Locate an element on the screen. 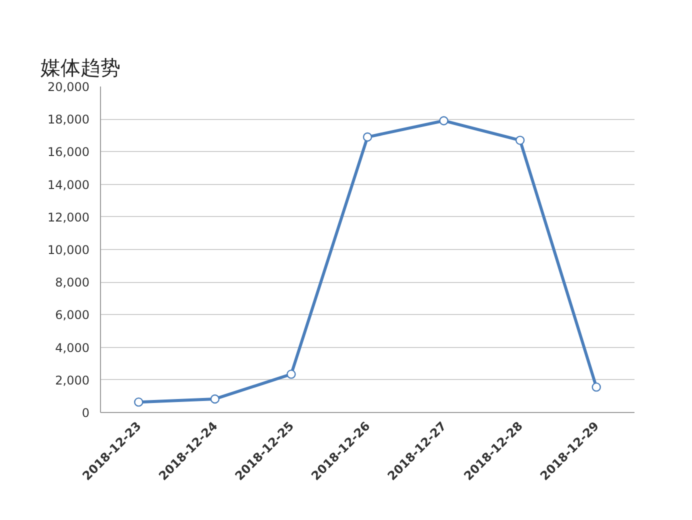 The height and width of the screenshot is (520, 692). y-tick-label: 16,000 is located at coordinates (69, 152).